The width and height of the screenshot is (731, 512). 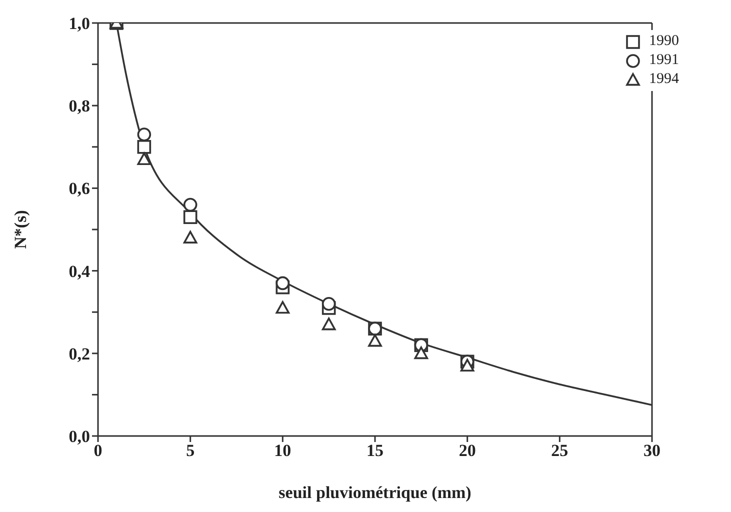 What do you see at coordinates (79, 106) in the screenshot?
I see `y-tick-label: 0,8` at bounding box center [79, 106].